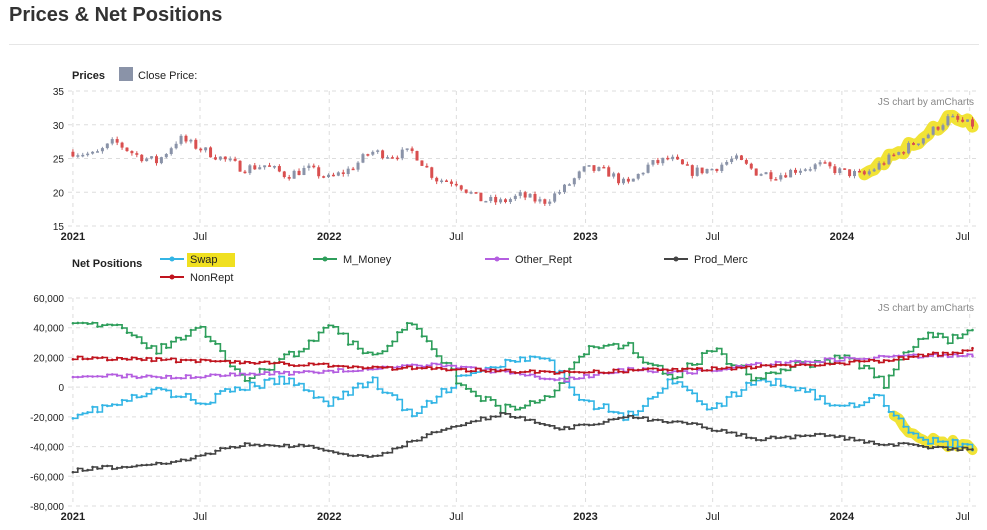 Image resolution: width=987 pixels, height=530 pixels. I want to click on net-watermark: JS chart by amCharts, so click(926, 308).